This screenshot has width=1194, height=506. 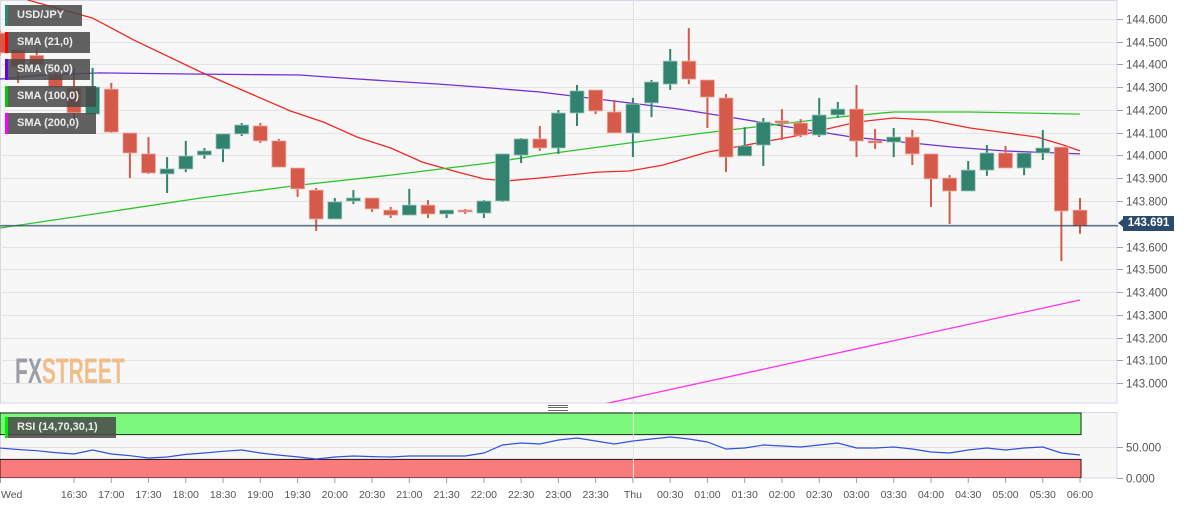 What do you see at coordinates (1147, 340) in the screenshot?
I see `price-axis-label: 143.200` at bounding box center [1147, 340].